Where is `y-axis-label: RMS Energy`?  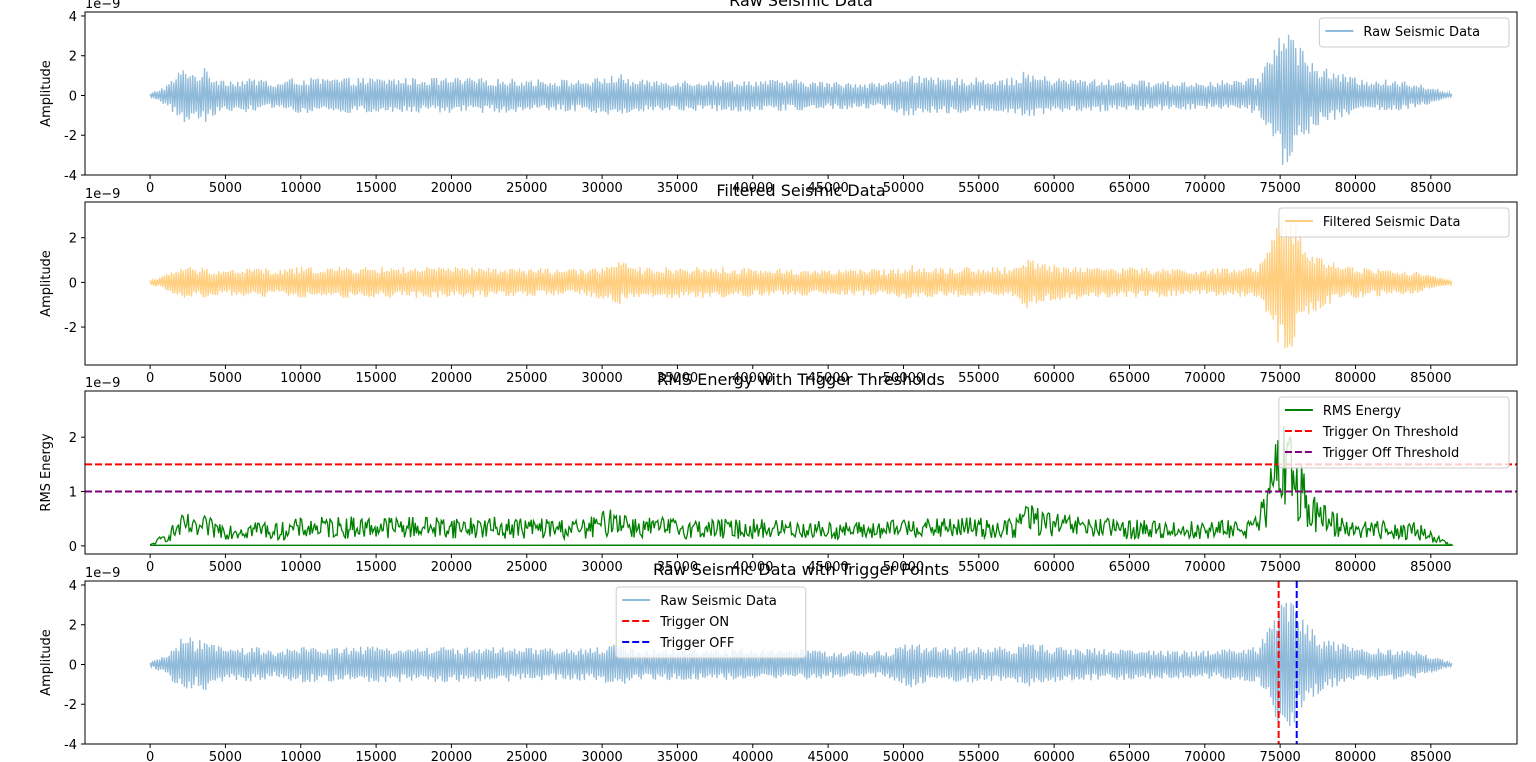
y-axis-label: RMS Energy is located at coordinates (46, 472).